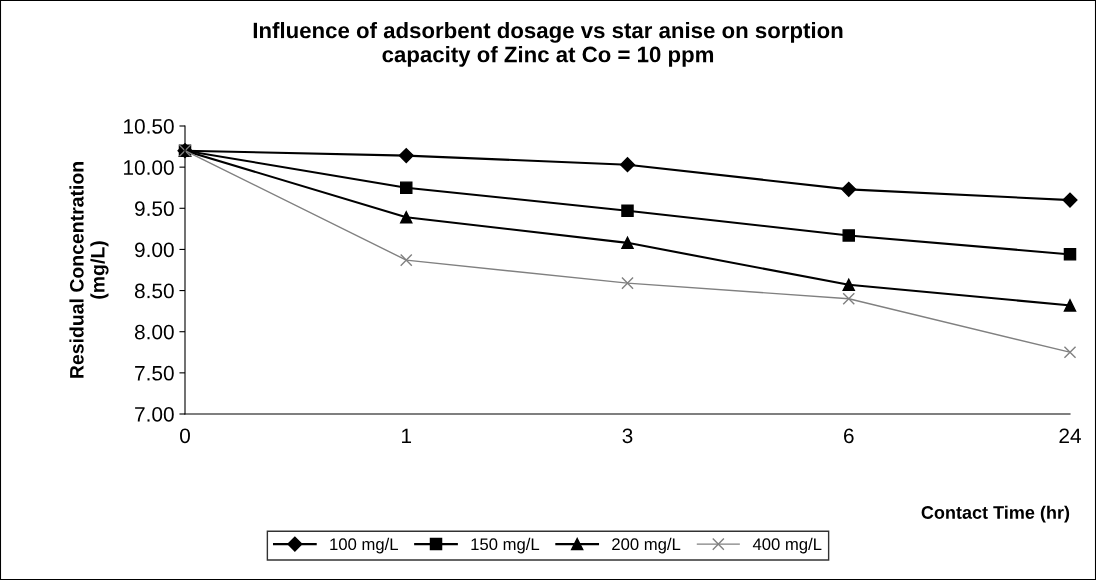  Describe the element at coordinates (154, 209) in the screenshot. I see `y-tick-label: 9.50` at that location.